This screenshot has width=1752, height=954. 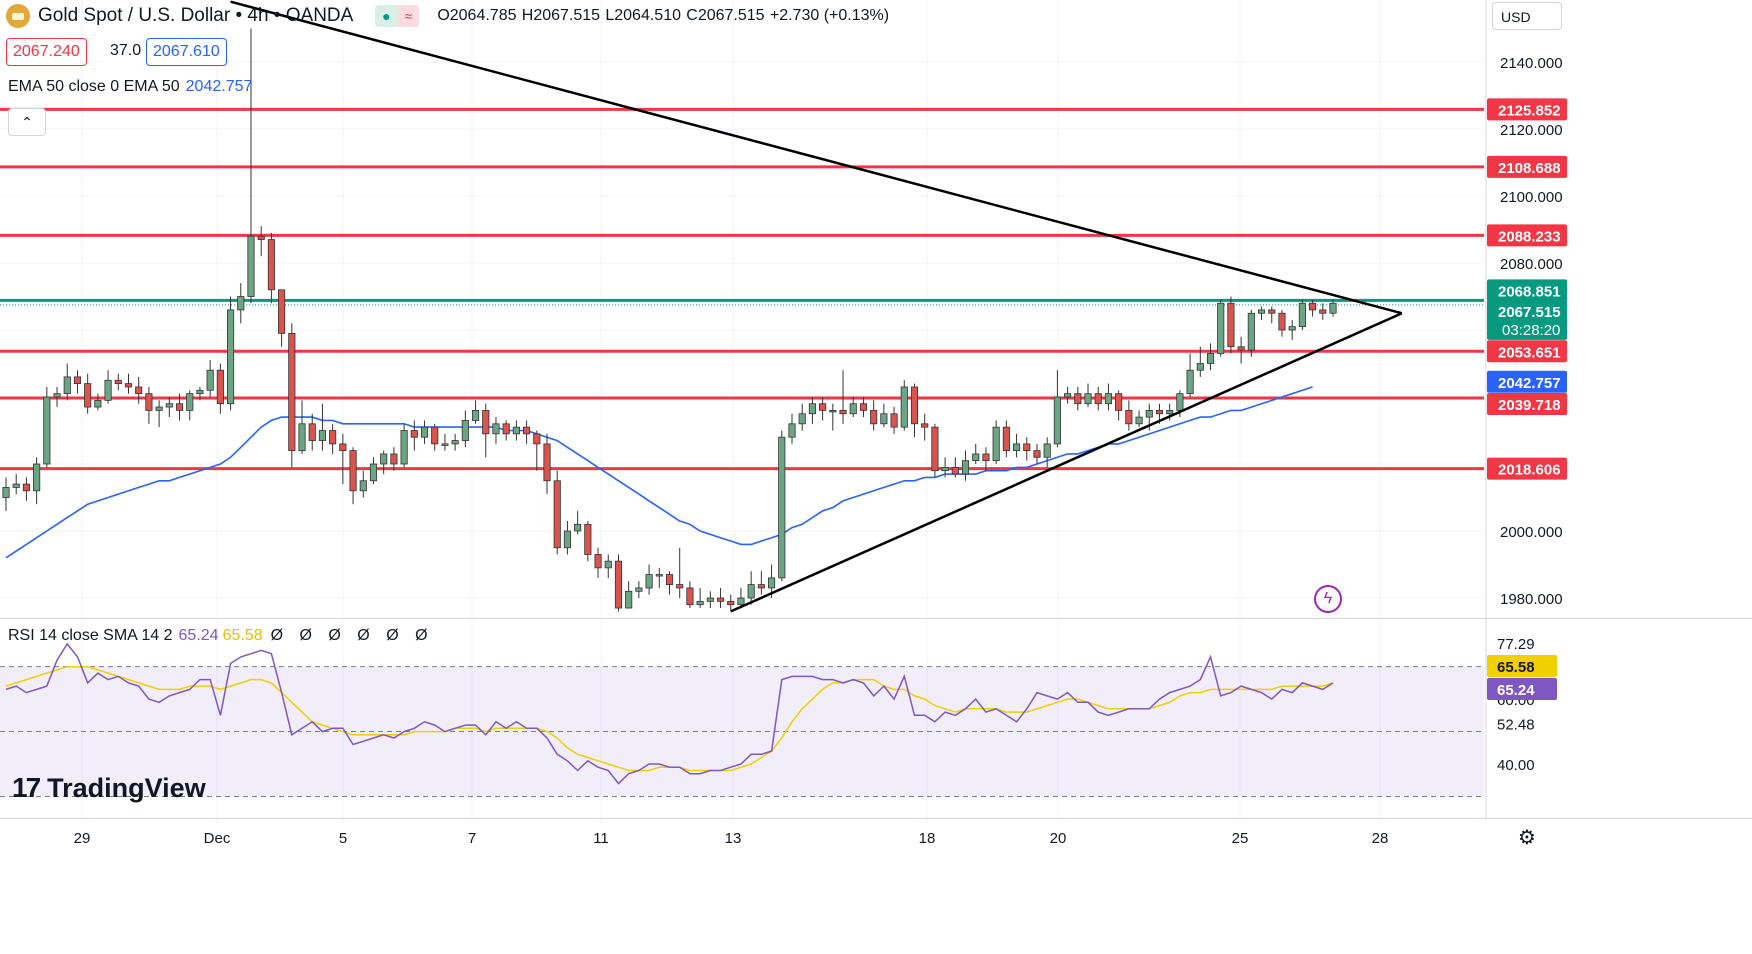 What do you see at coordinates (1529, 352) in the screenshot?
I see `price-label-text: 2053.651` at bounding box center [1529, 352].